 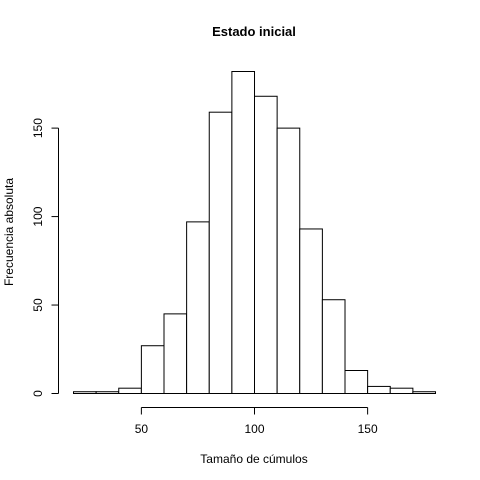 I want to click on x-tick-label: 150, so click(x=368, y=429).